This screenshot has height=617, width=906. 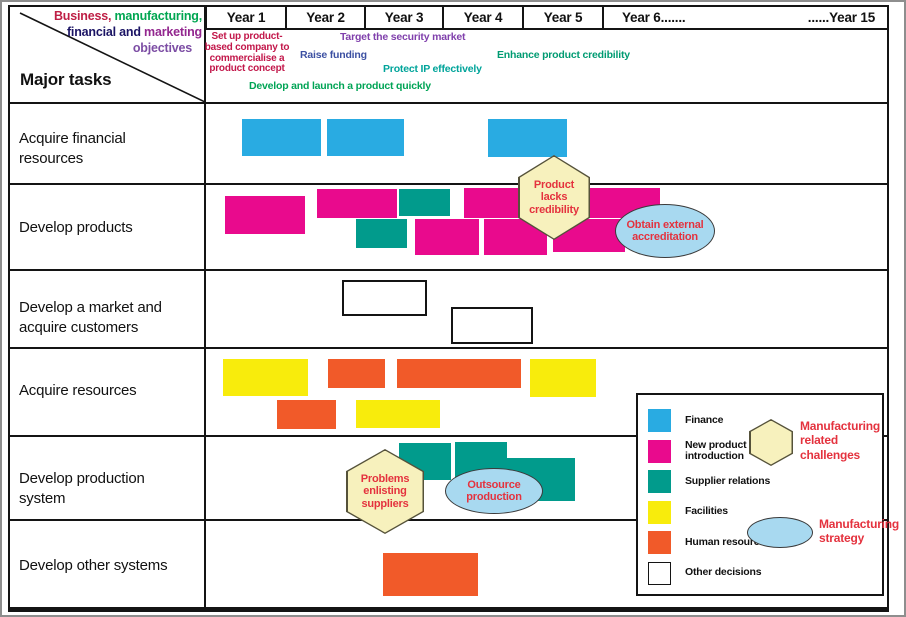 What do you see at coordinates (840, 440) in the screenshot?
I see `legend-caption-manufacturing-challenges: Manufacturing related challenges` at bounding box center [840, 440].